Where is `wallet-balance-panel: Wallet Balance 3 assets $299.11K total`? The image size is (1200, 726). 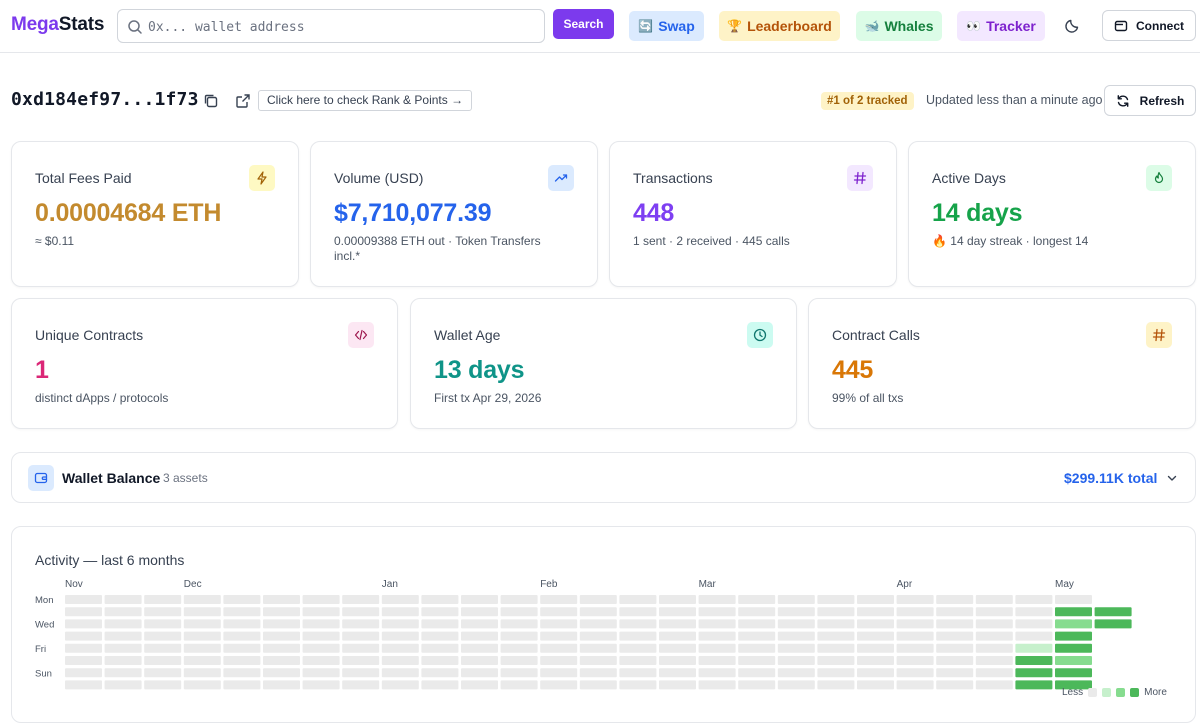
wallet-balance-panel: Wallet Balance 3 assets $299.11K total is located at coordinates (603, 477).